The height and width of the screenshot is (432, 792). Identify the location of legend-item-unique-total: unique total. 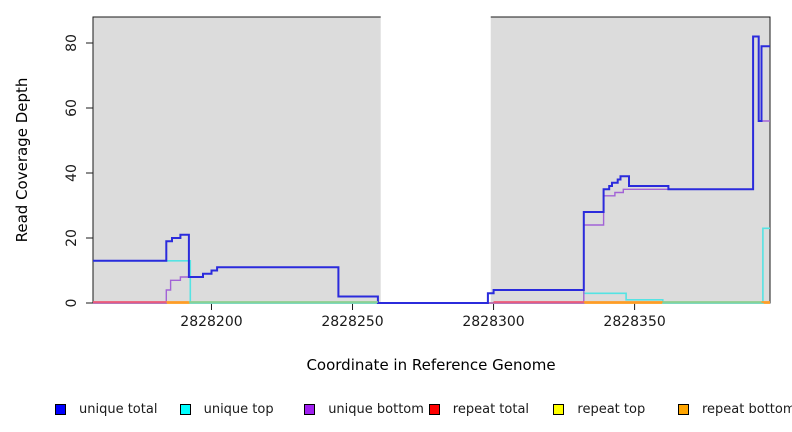
(106, 409).